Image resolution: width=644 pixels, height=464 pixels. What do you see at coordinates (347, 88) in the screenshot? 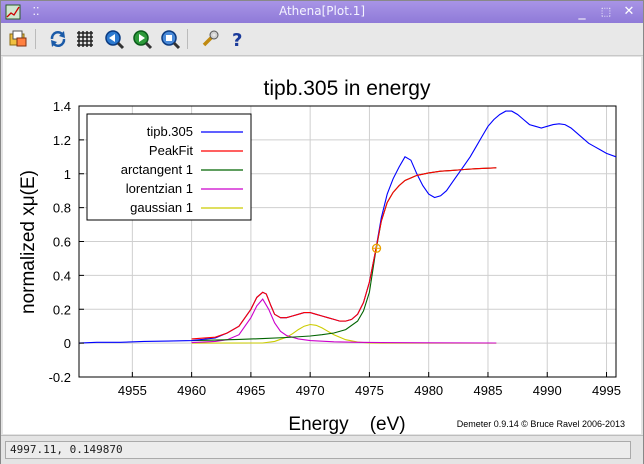
I see `chart-title: tipb.305 in energy` at bounding box center [347, 88].